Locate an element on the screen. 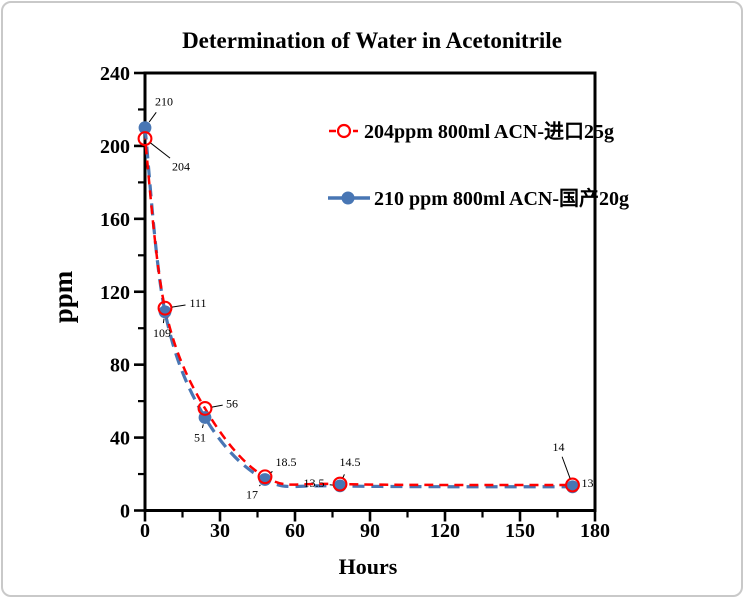 The image size is (744, 598). data-point-label: 13 is located at coordinates (588, 483).